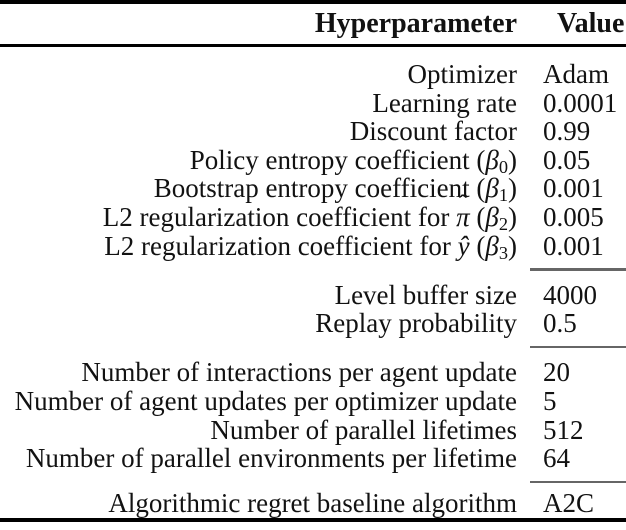 The width and height of the screenshot is (626, 530). I want to click on row-label: Discount factor, so click(433, 131).